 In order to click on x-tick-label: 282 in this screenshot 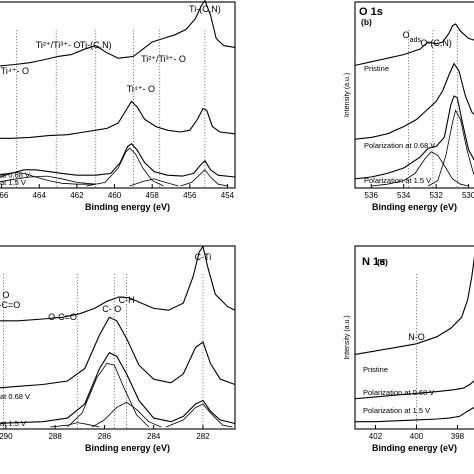, I will do `click(203, 436)`.